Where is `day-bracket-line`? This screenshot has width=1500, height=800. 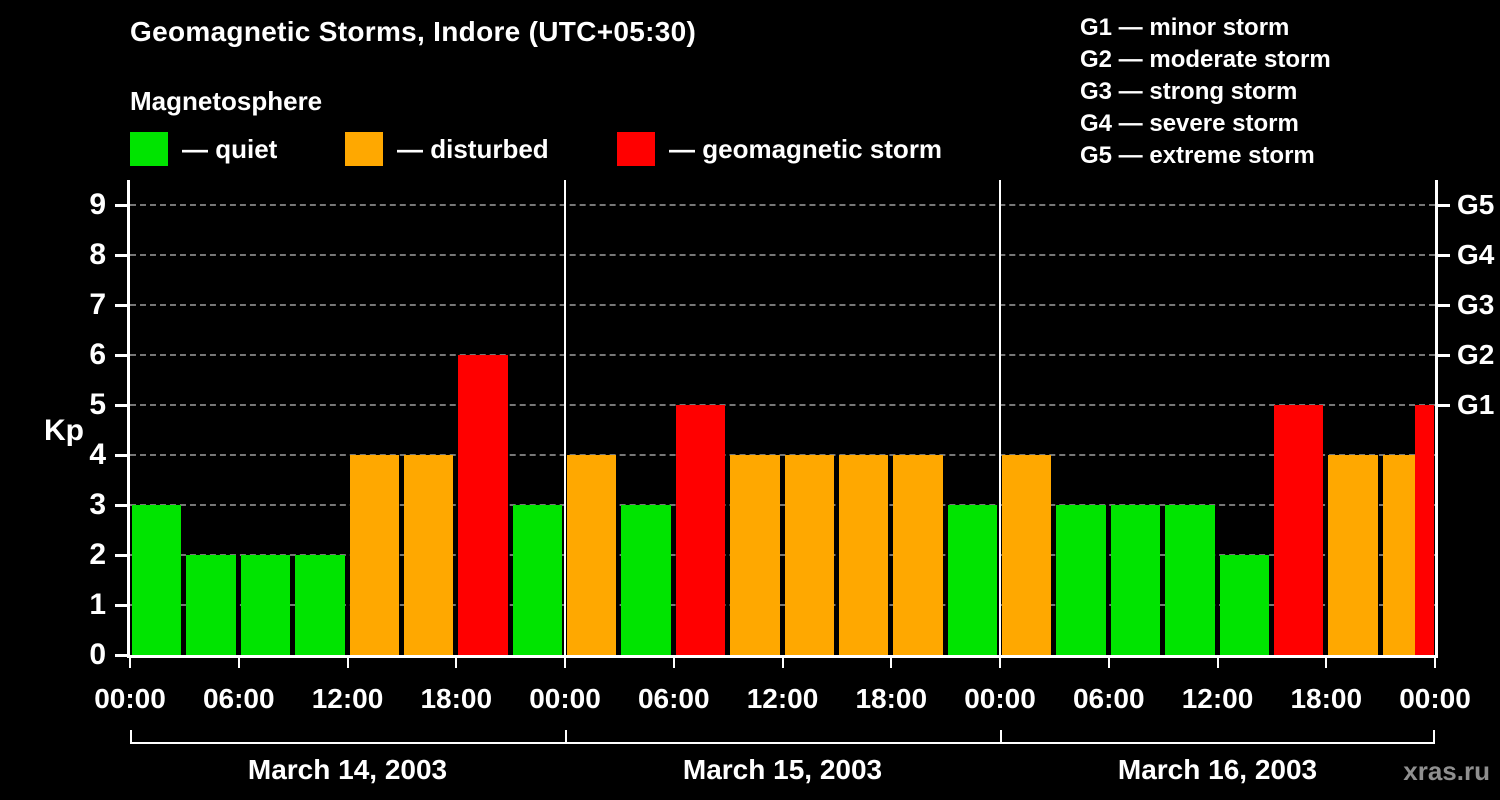
day-bracket-line is located at coordinates (782, 743).